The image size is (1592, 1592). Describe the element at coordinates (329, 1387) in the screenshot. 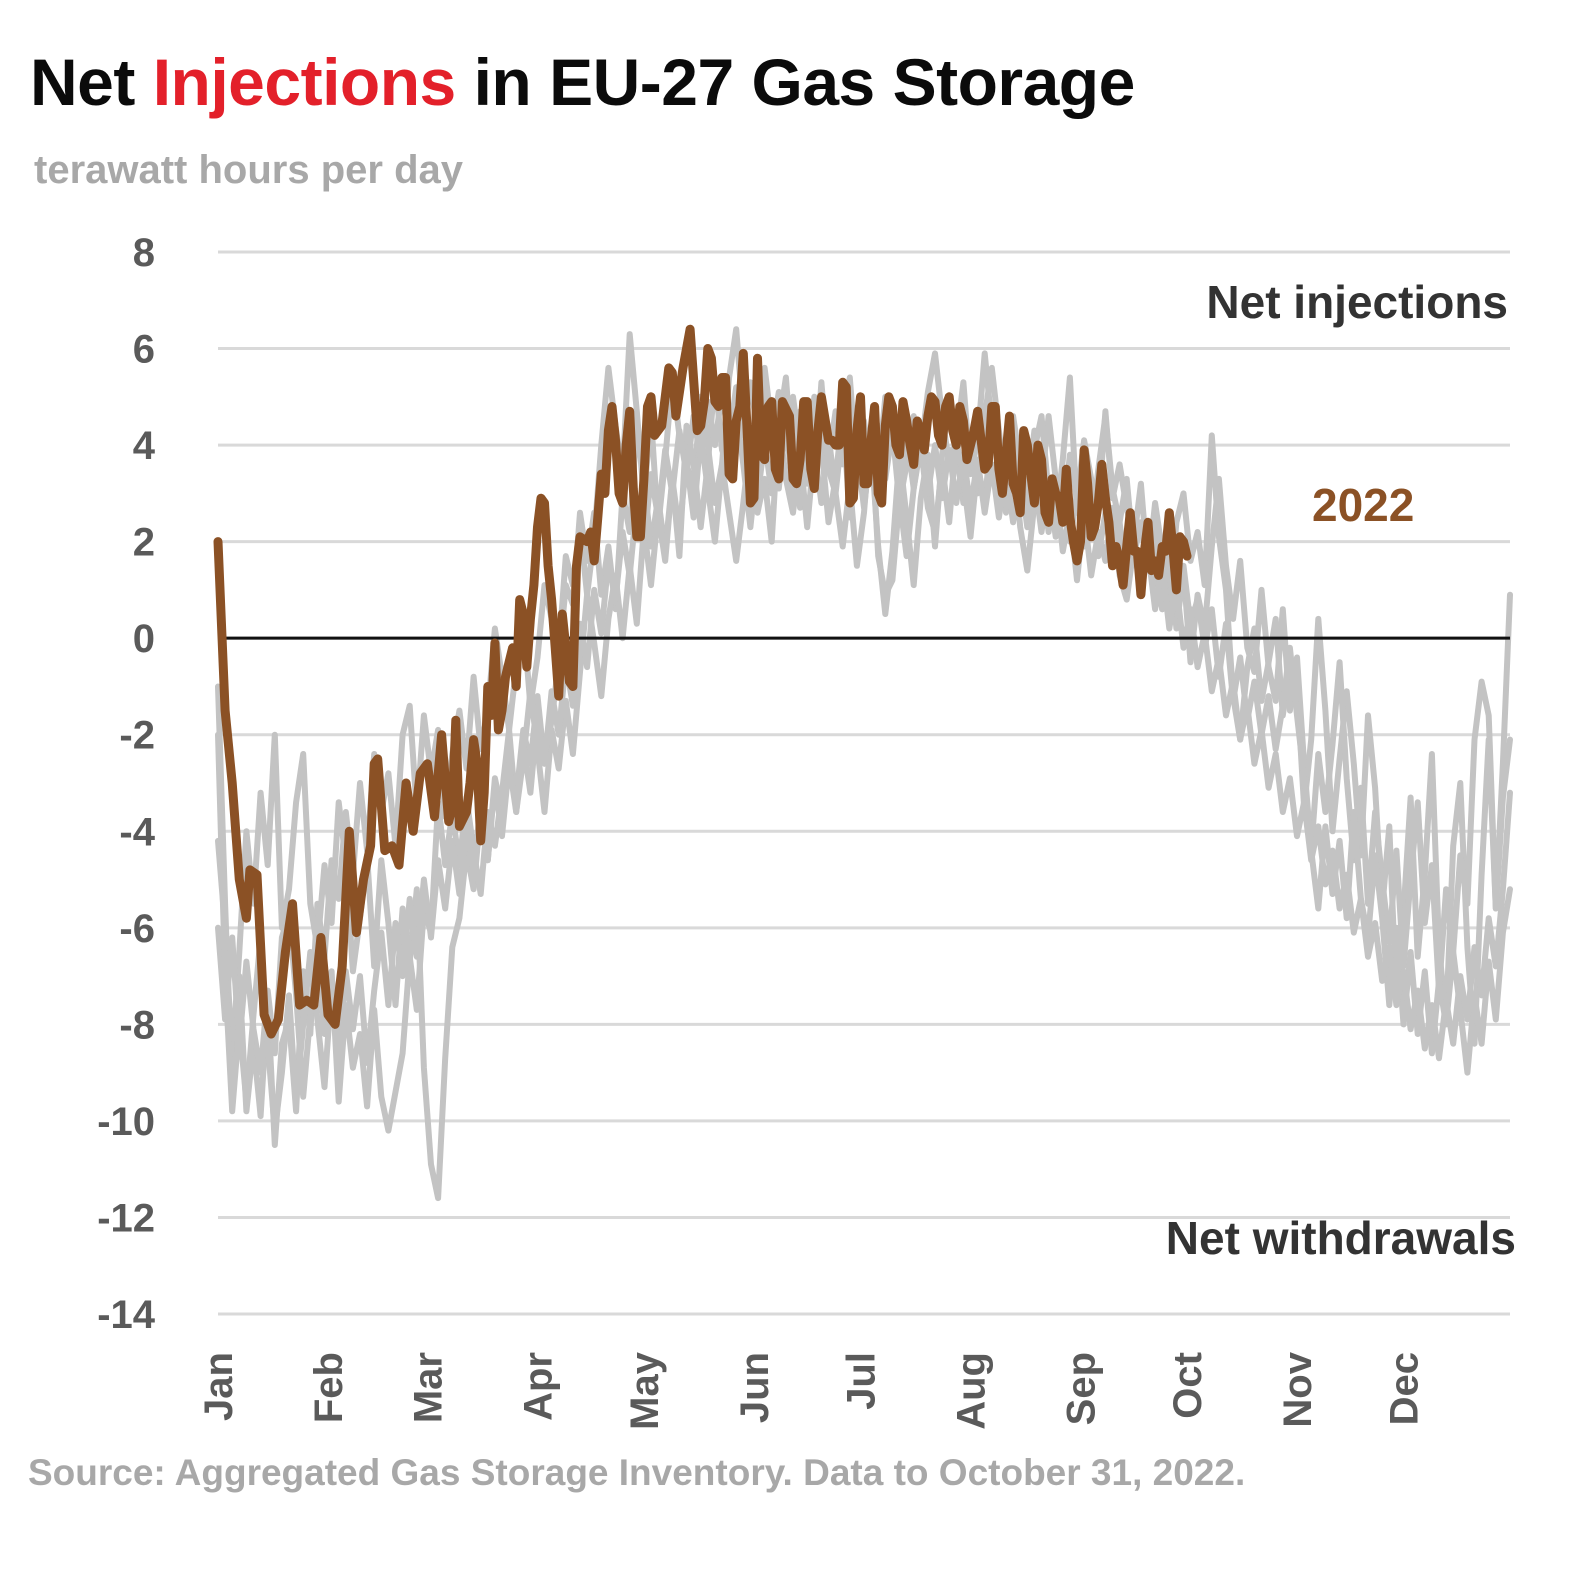

I see `x-tick-label-feb: Feb` at that location.